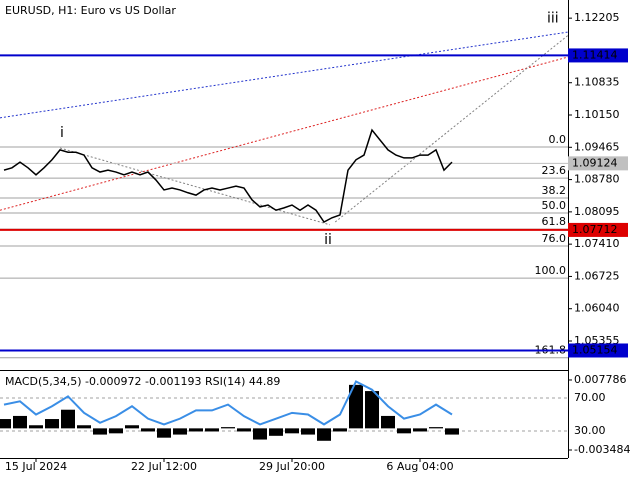 The height and width of the screenshot is (480, 640). What do you see at coordinates (590, 397) in the screenshot?
I see `y2-tick-label: 70.00` at bounding box center [590, 397].